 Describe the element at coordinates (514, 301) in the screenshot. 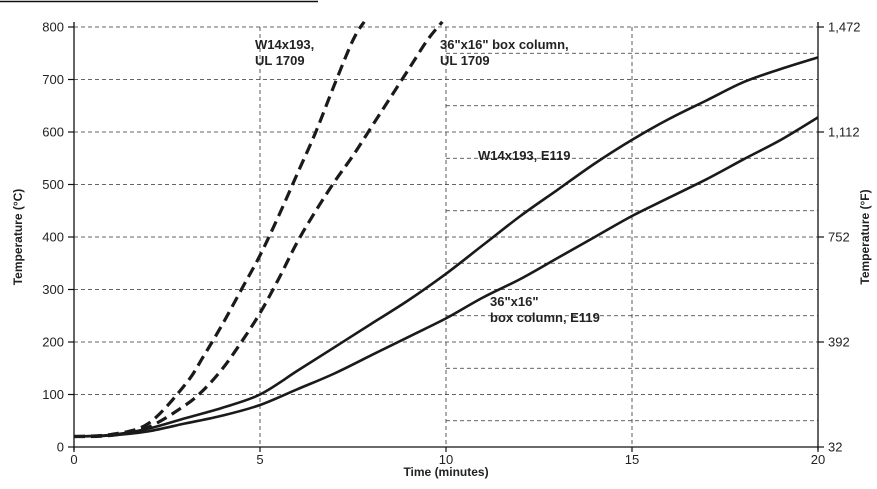

I see `series-label-line: 36"x16"` at that location.